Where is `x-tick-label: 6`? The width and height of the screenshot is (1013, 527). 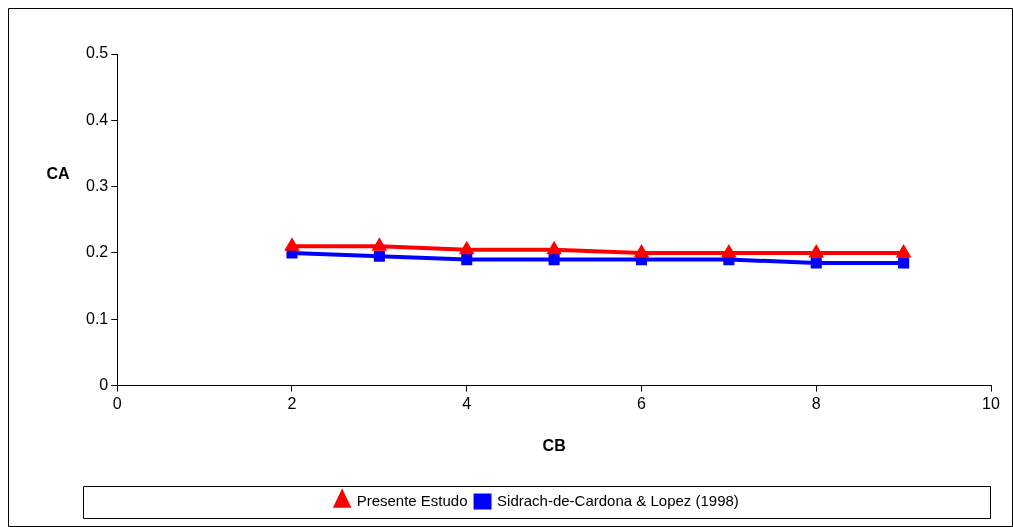
x-tick-label: 6 is located at coordinates (642, 403).